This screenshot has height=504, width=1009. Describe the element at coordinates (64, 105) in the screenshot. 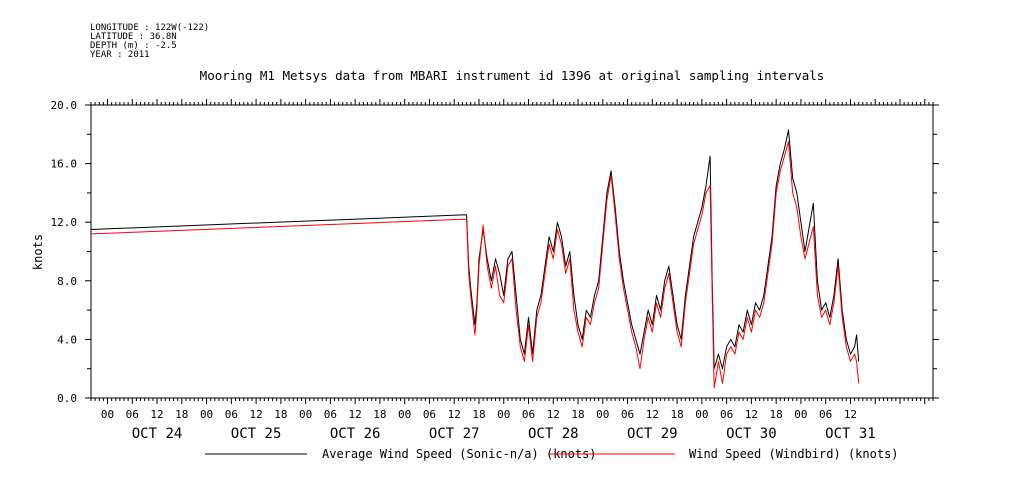

I see `y-tick-label: 20.0` at that location.